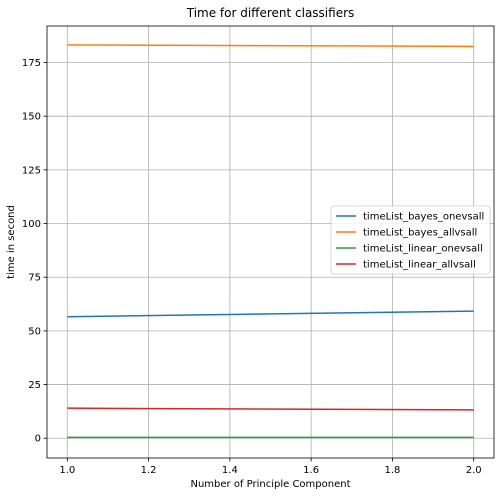 The image size is (504, 496). I want to click on x-axis-label: Number of Principle Component, so click(270, 484).